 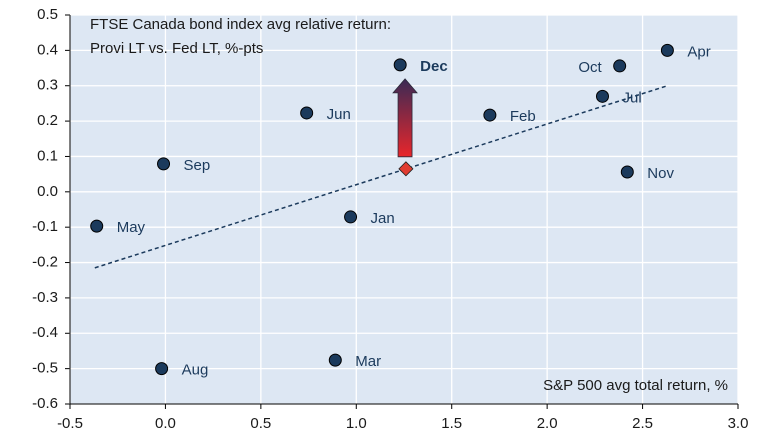 I want to click on point-label: Jan, so click(x=383, y=218).